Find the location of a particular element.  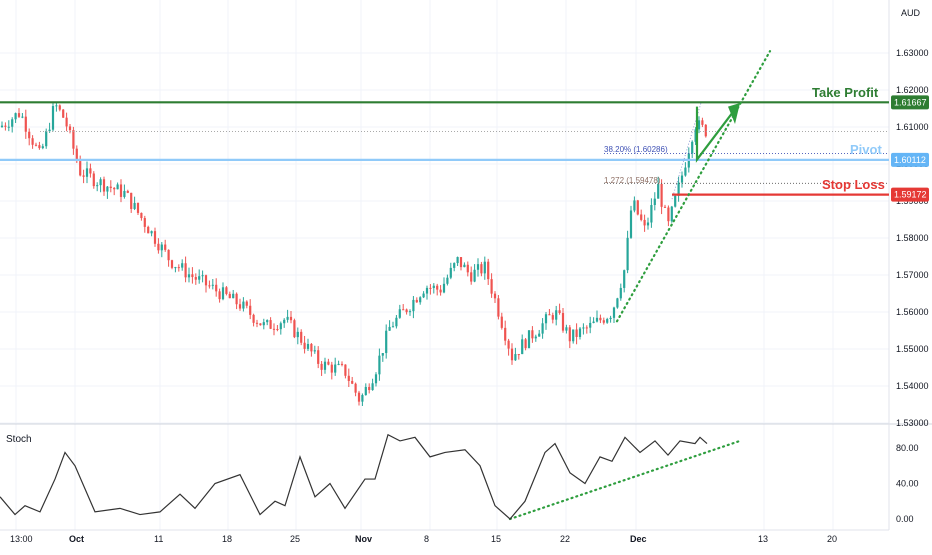

price-tick-label: 1.55000 is located at coordinates (912, 349).